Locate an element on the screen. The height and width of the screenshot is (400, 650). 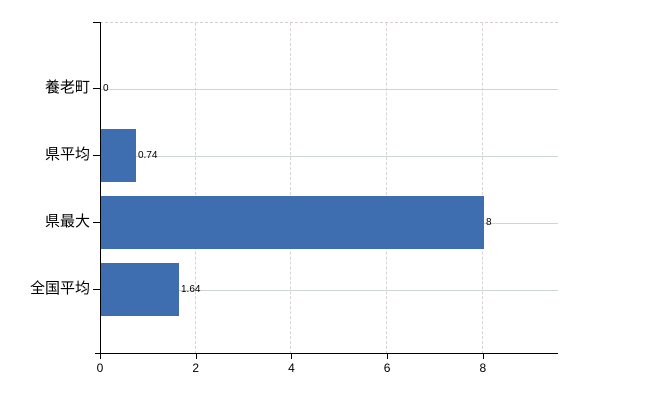
y-axis-line is located at coordinates (100, 187).